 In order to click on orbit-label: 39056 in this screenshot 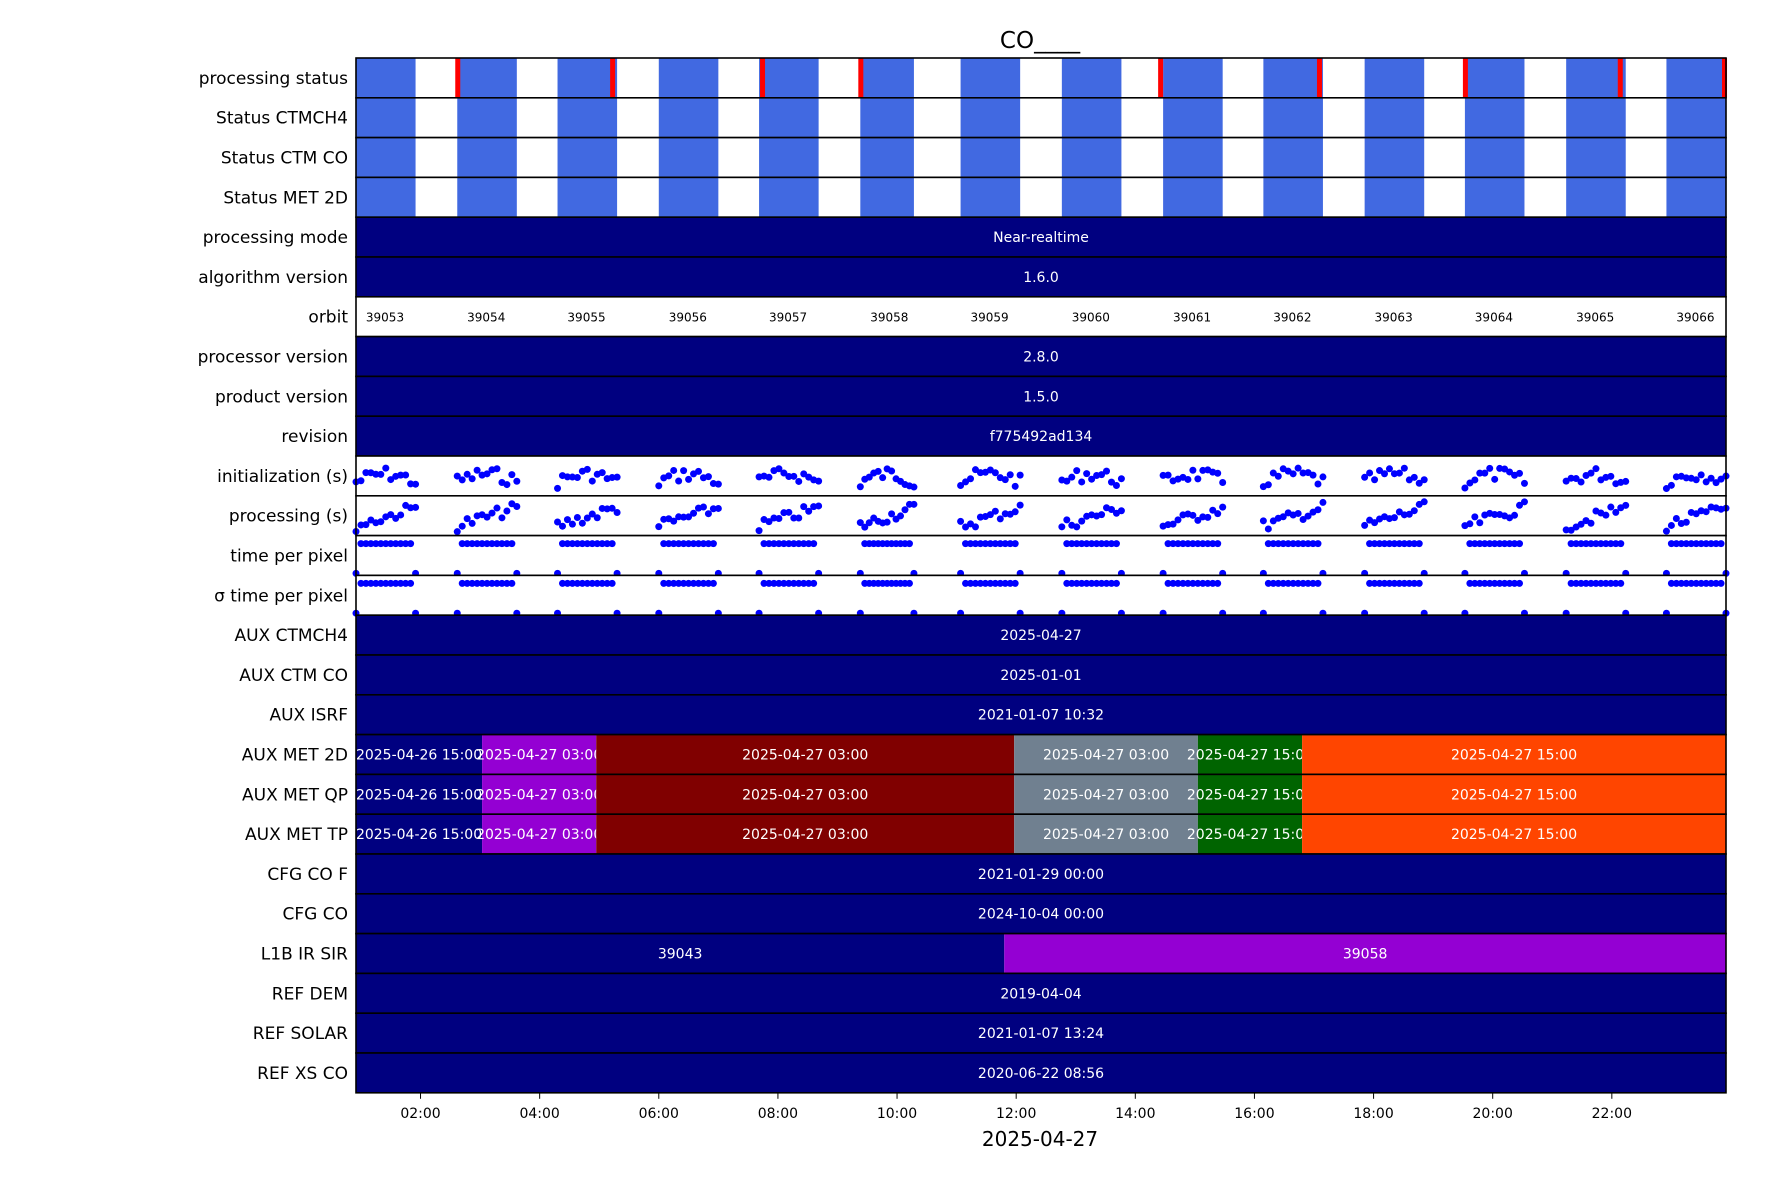, I will do `click(688, 318)`.